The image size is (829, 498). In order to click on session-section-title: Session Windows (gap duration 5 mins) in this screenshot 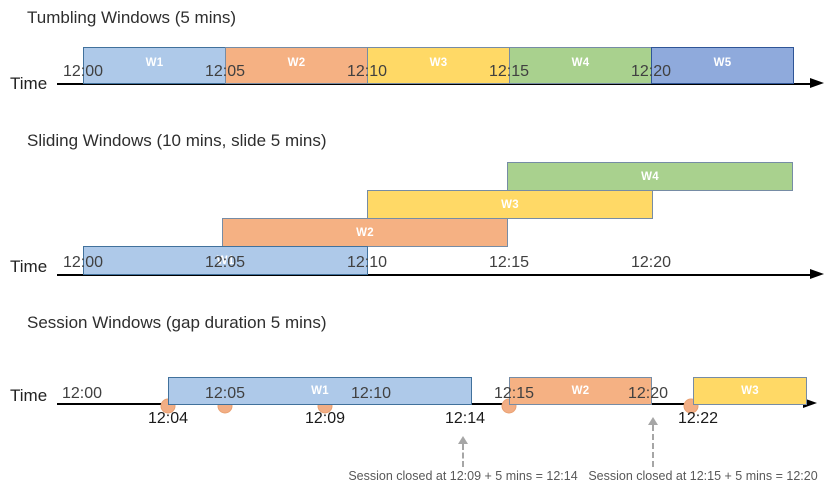, I will do `click(177, 322)`.